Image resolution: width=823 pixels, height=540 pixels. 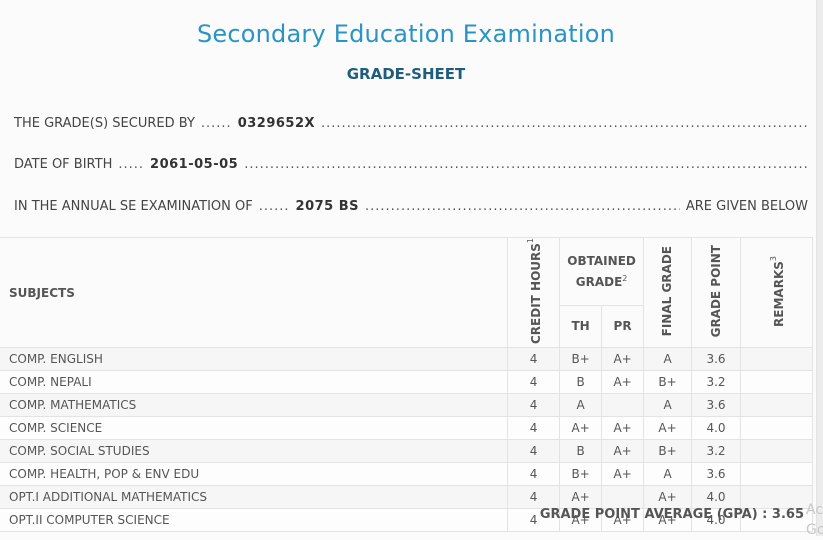 I want to click on table-row: OPT.II COMPUTER SCIENCE 4 A+ A+ A+ 4.0, so click(x=406, y=520).